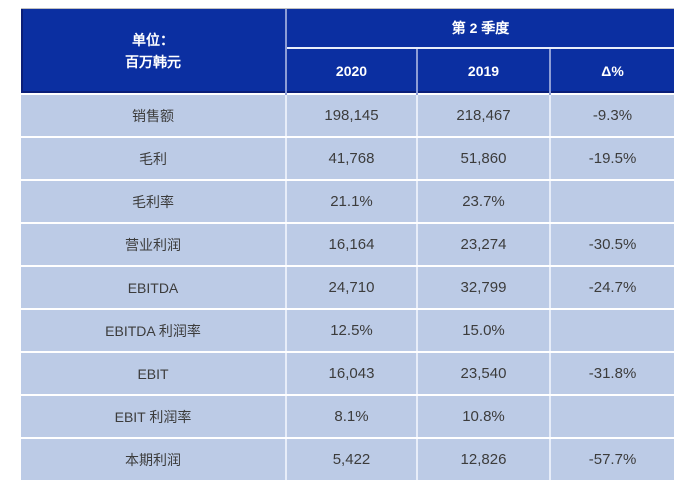  Describe the element at coordinates (154, 331) in the screenshot. I see `row-label: EBITDA 利润率` at that location.